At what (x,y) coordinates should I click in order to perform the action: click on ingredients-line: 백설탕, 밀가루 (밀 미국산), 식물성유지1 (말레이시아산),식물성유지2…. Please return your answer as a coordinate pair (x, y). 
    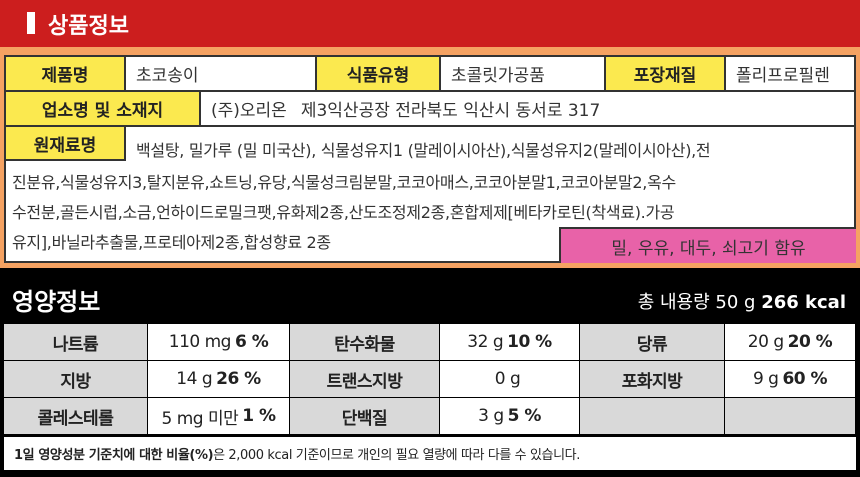
    Looking at the image, I should click on (423, 150).